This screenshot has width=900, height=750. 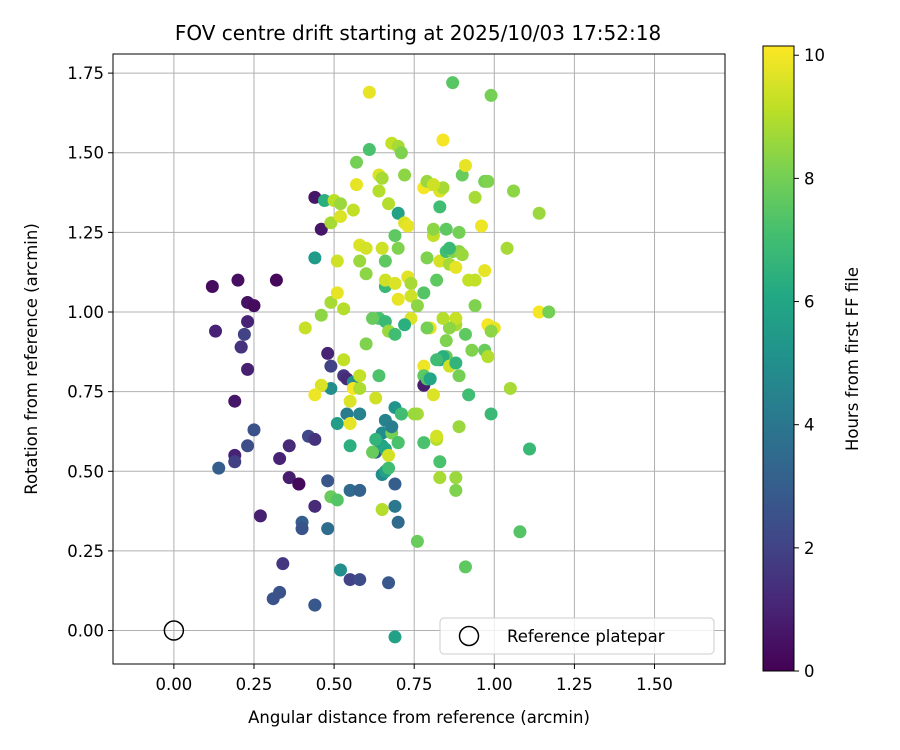 I want to click on colorbar-ticks: 0 2 4 6 8 10, so click(x=809, y=363).